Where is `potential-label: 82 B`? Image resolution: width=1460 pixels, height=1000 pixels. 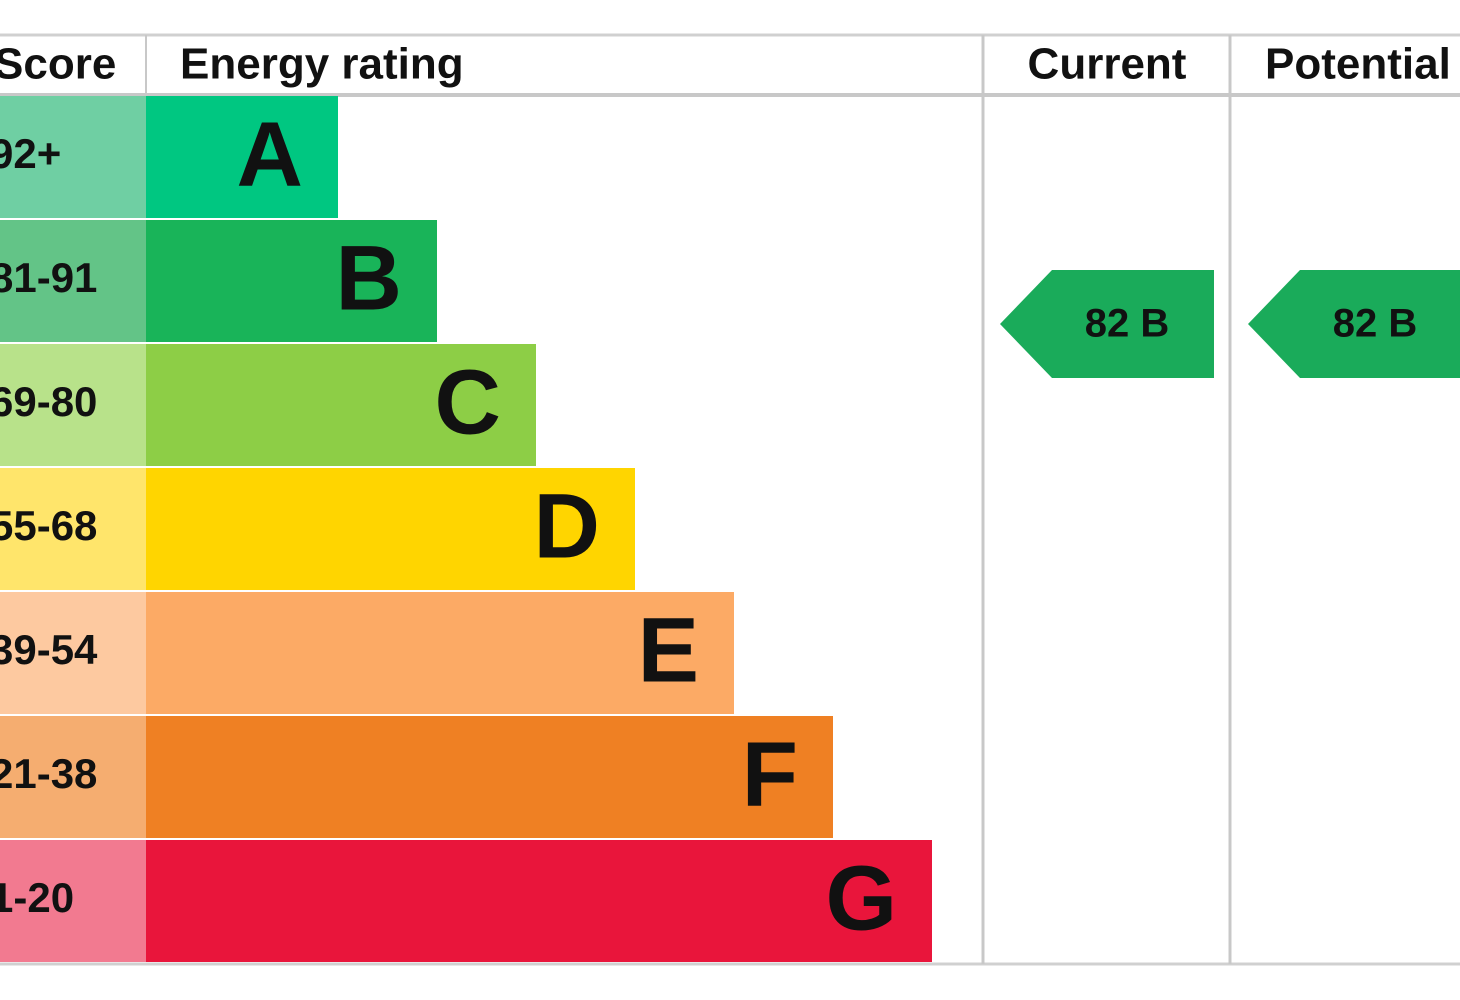 potential-label: 82 B is located at coordinates (1375, 324).